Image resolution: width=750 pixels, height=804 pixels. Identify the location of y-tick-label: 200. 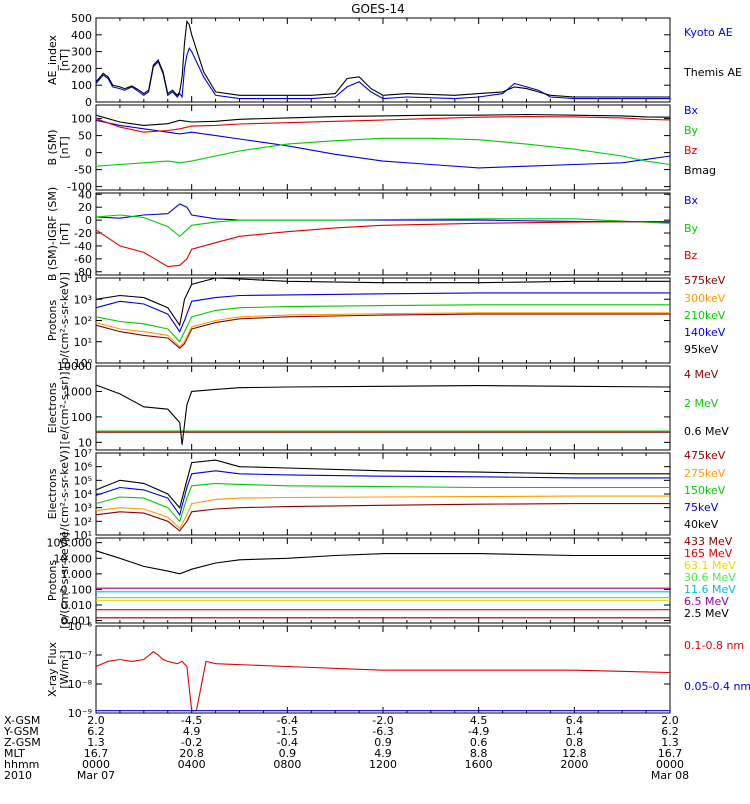
(81, 68).